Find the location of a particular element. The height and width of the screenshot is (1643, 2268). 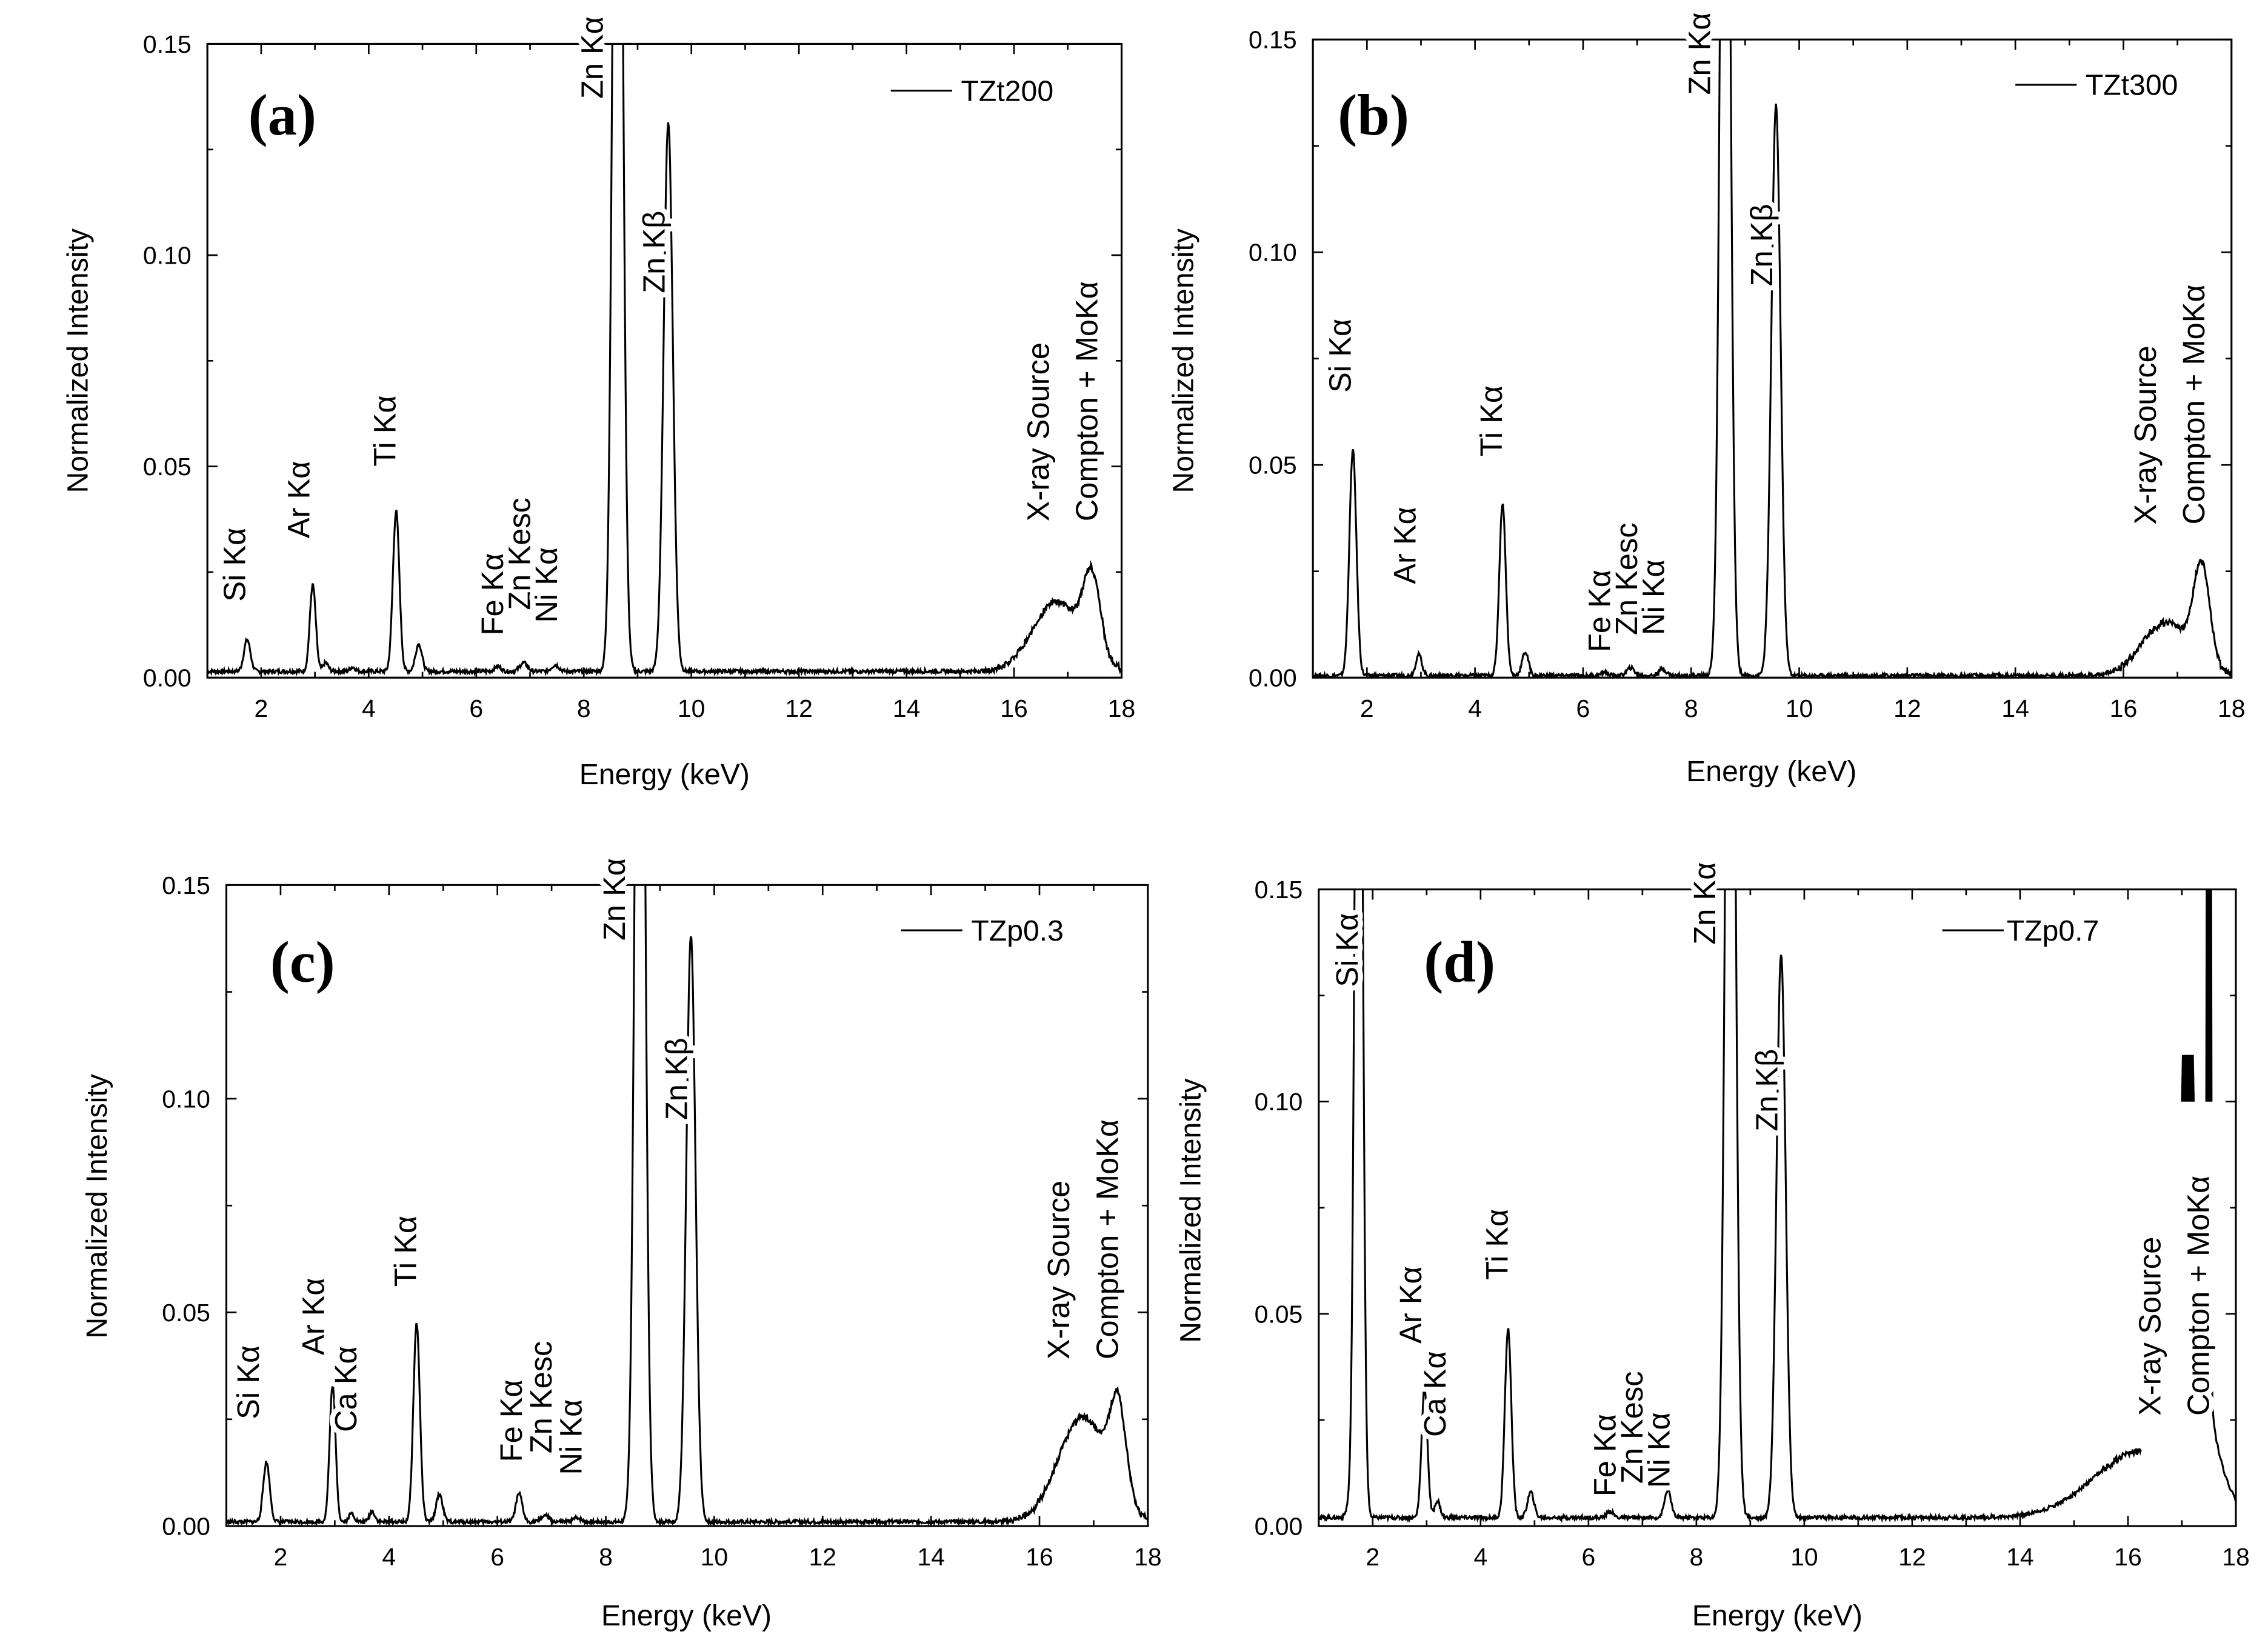

legend-label: TZt200 is located at coordinates (1007, 91).